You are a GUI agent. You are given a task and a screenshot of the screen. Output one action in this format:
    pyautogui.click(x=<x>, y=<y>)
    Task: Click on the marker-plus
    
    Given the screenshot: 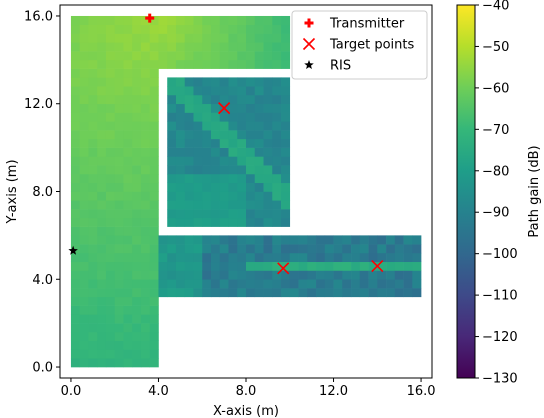 What is the action you would take?
    pyautogui.click(x=150, y=18)
    